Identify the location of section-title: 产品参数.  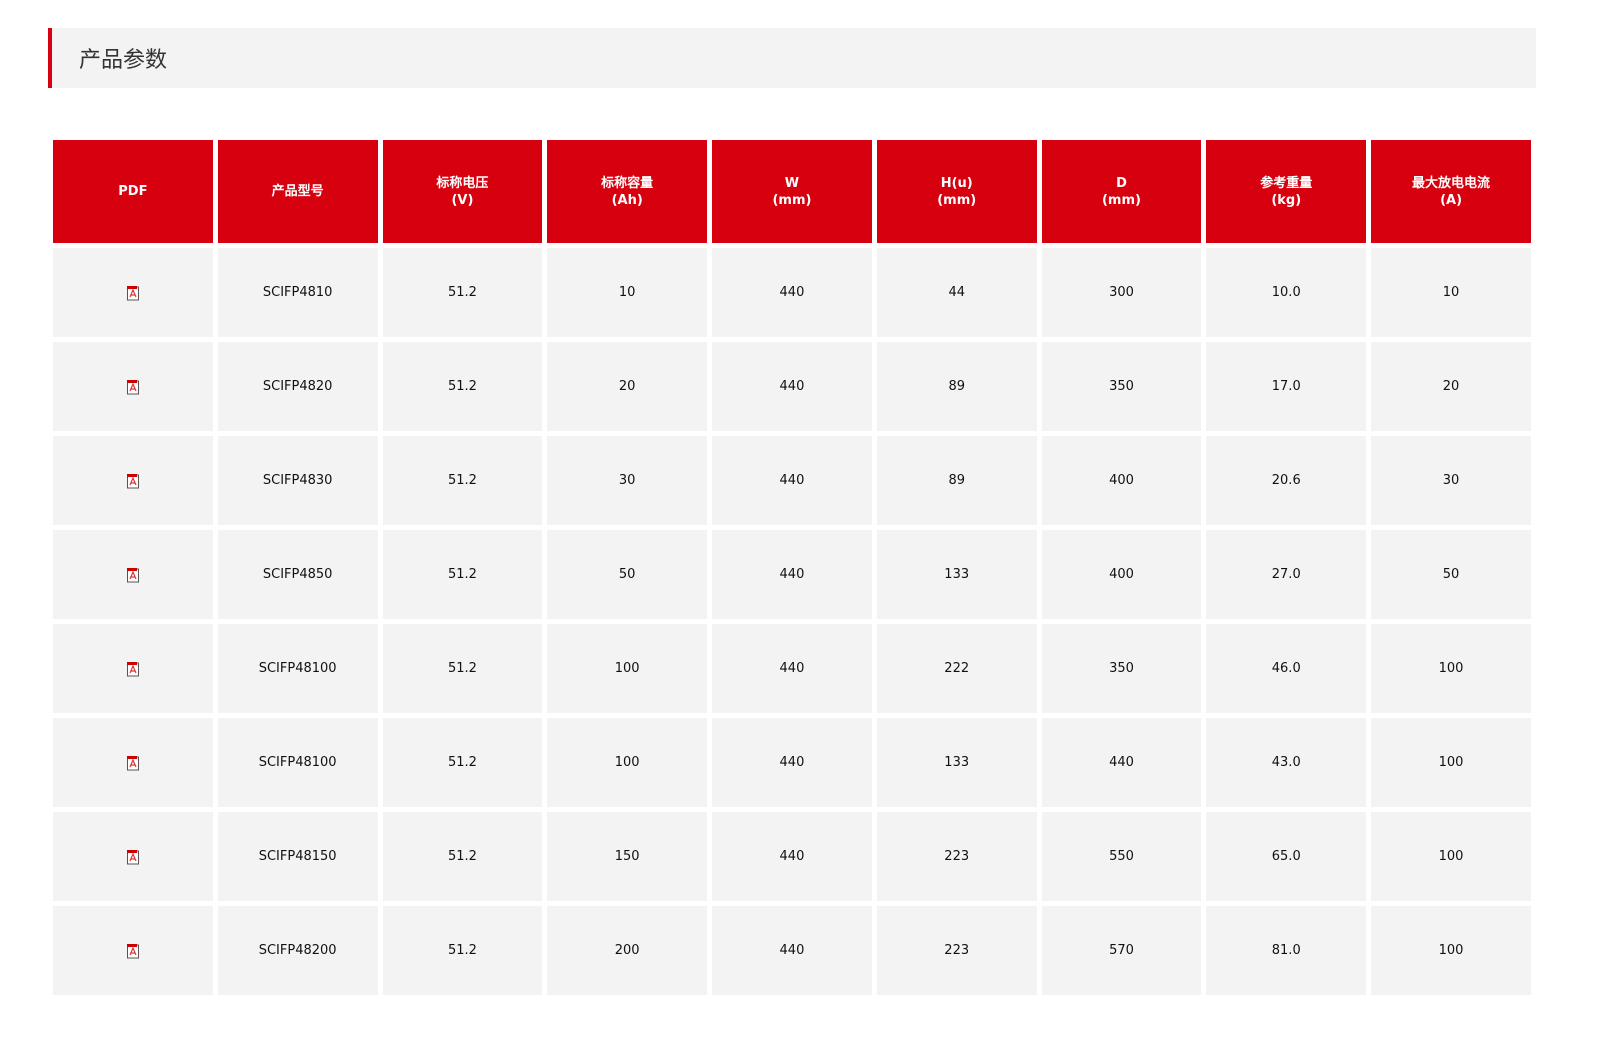
(123, 60).